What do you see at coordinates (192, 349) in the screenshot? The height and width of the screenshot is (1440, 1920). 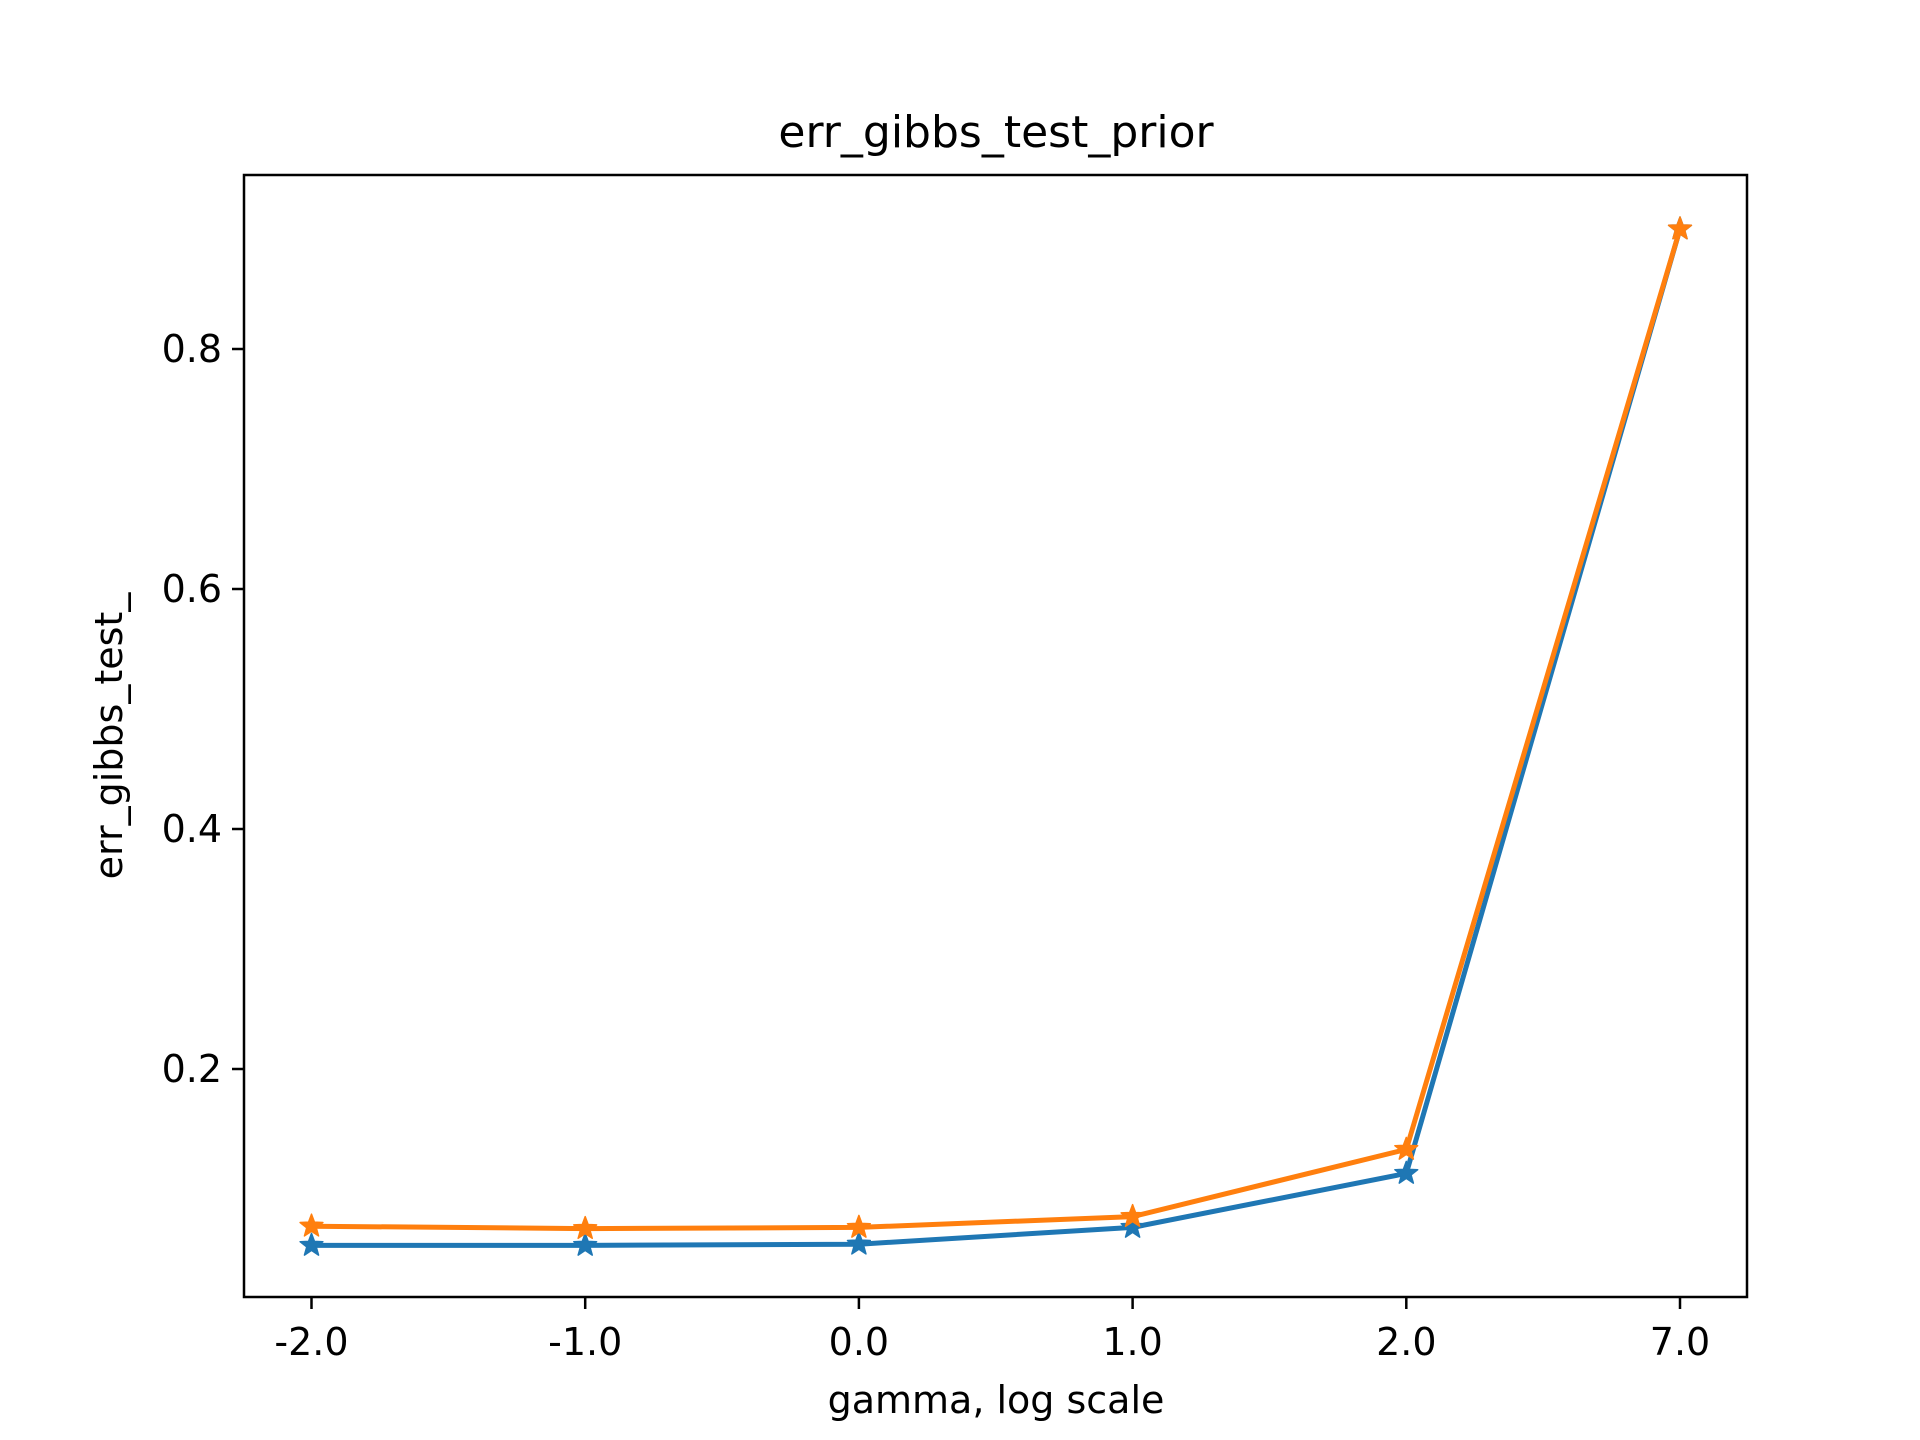 I see `y-tick-label: 0.8` at bounding box center [192, 349].